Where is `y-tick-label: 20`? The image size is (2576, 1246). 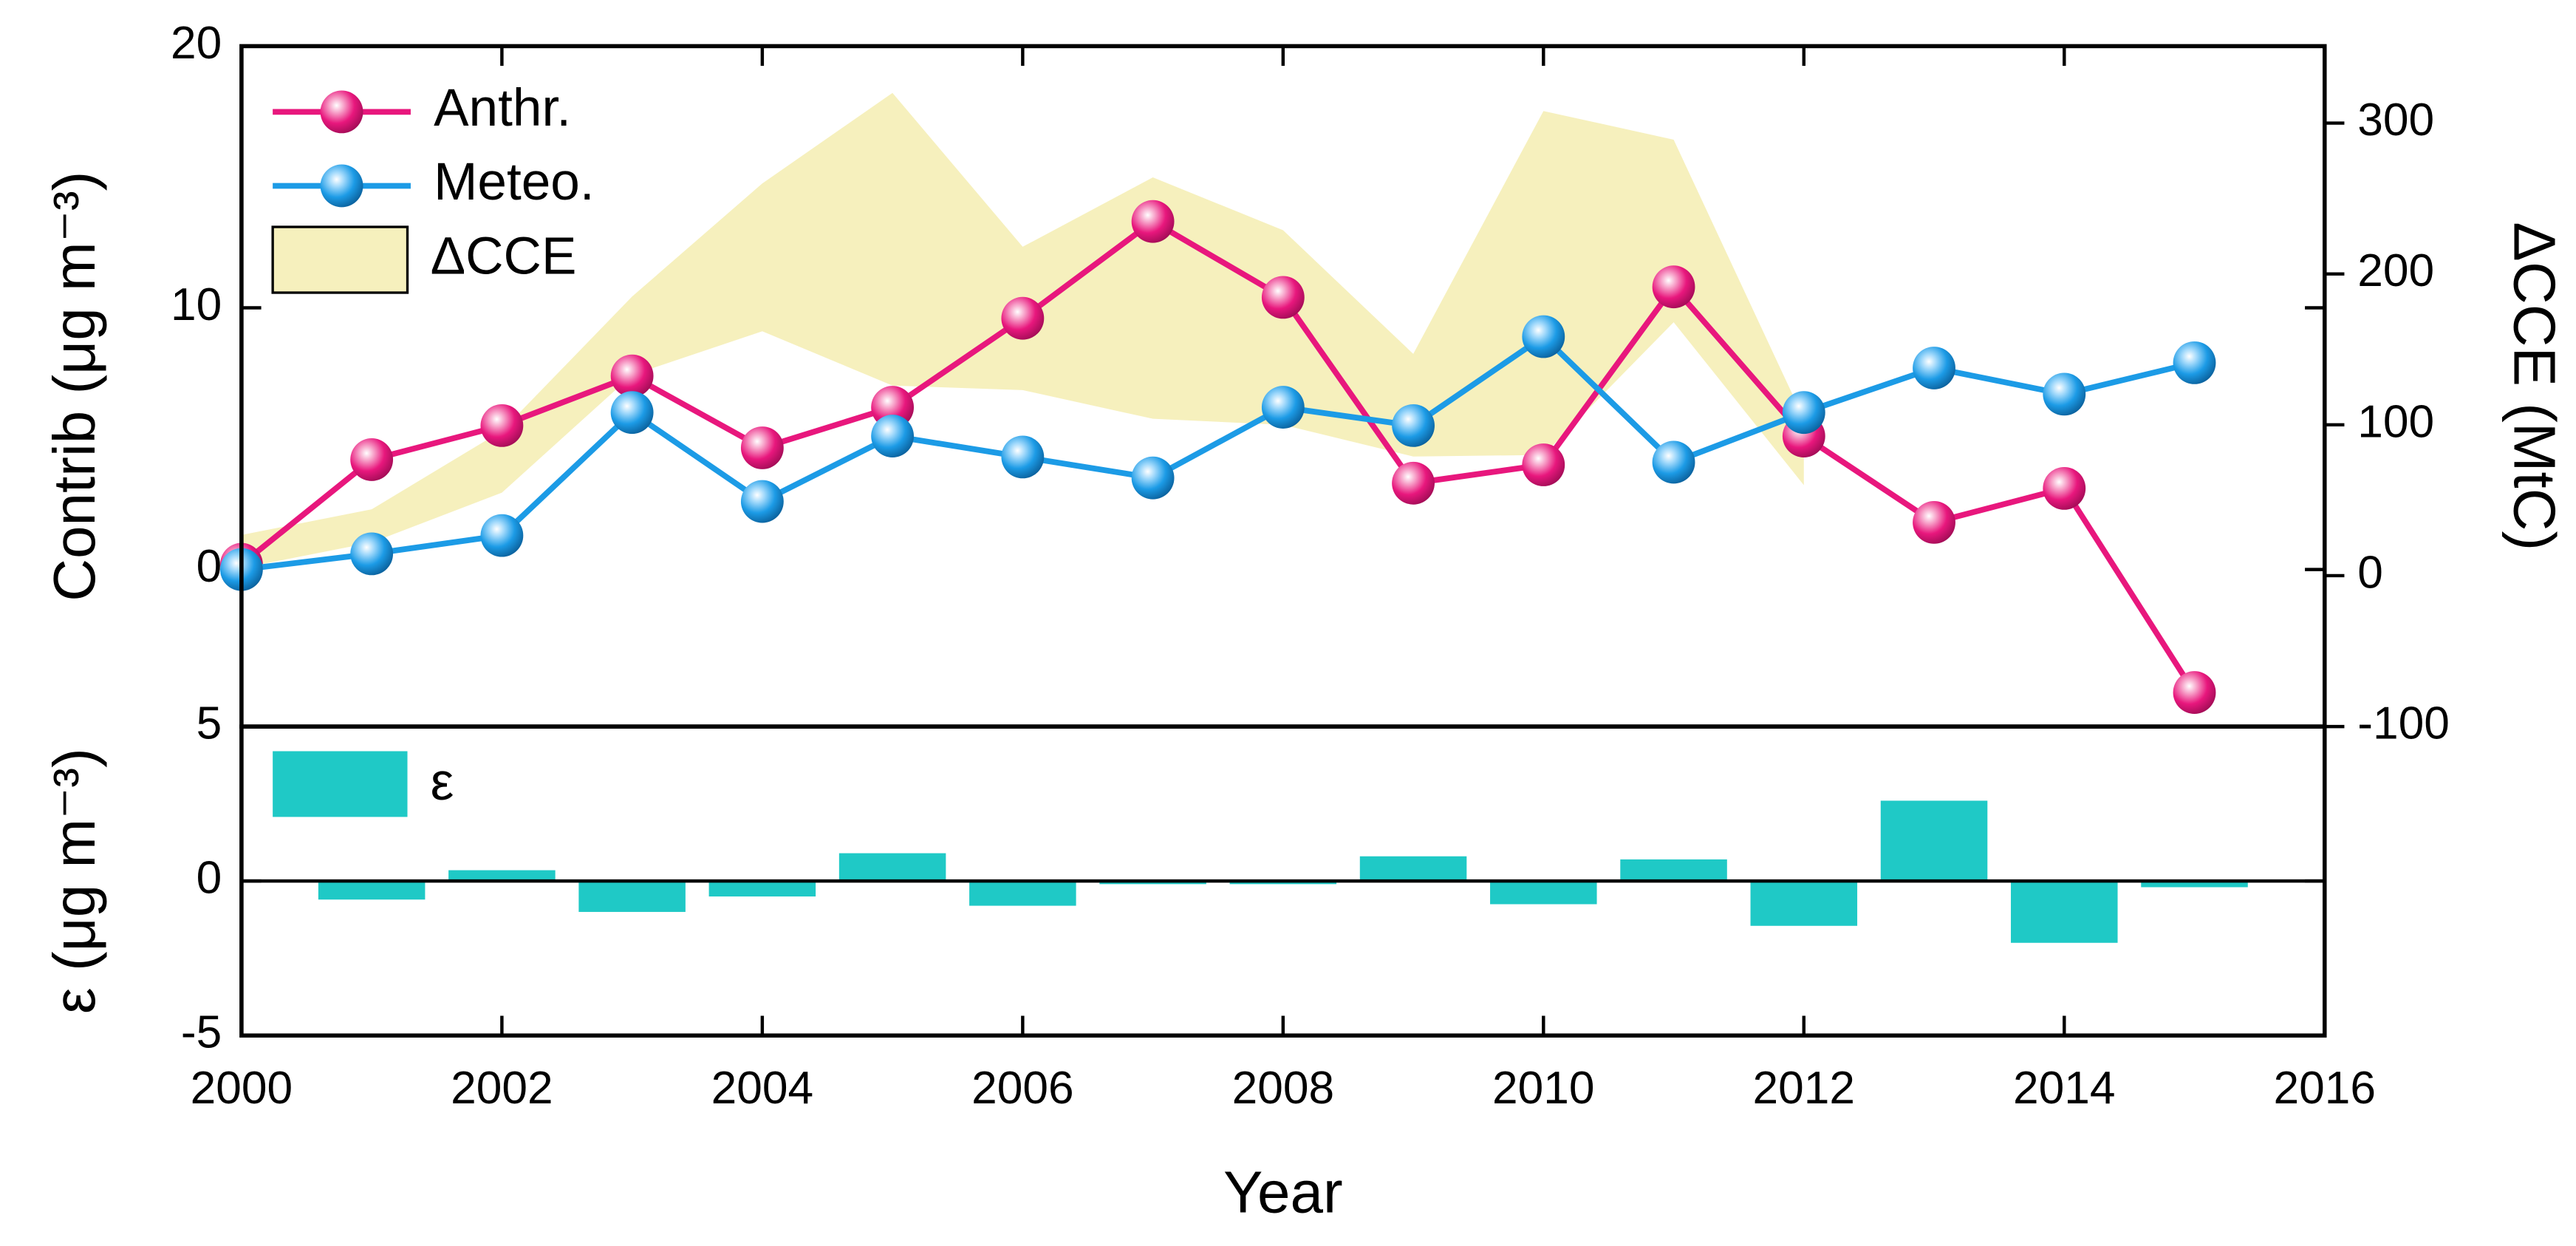
y-tick-label: 20 is located at coordinates (197, 43).